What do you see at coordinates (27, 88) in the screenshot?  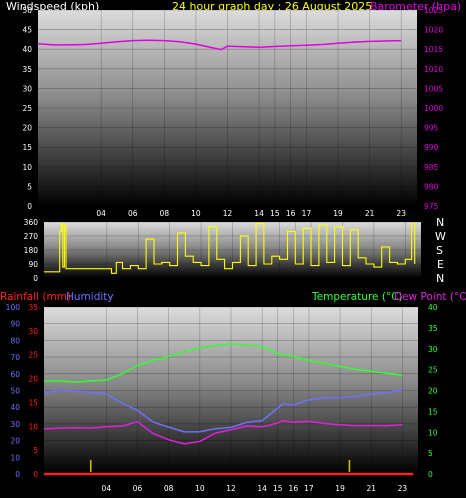 I see `windspeed-tick-label: 30` at bounding box center [27, 88].